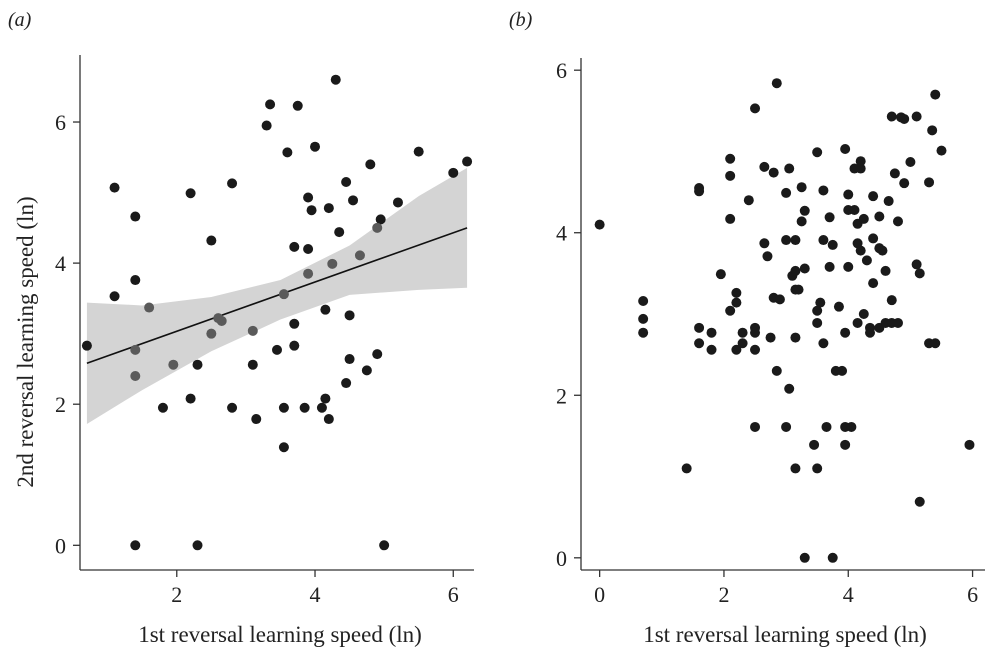 This screenshot has width=985, height=652. Describe the element at coordinates (176, 594) in the screenshot. I see `x-tick-label-a: 2` at that location.